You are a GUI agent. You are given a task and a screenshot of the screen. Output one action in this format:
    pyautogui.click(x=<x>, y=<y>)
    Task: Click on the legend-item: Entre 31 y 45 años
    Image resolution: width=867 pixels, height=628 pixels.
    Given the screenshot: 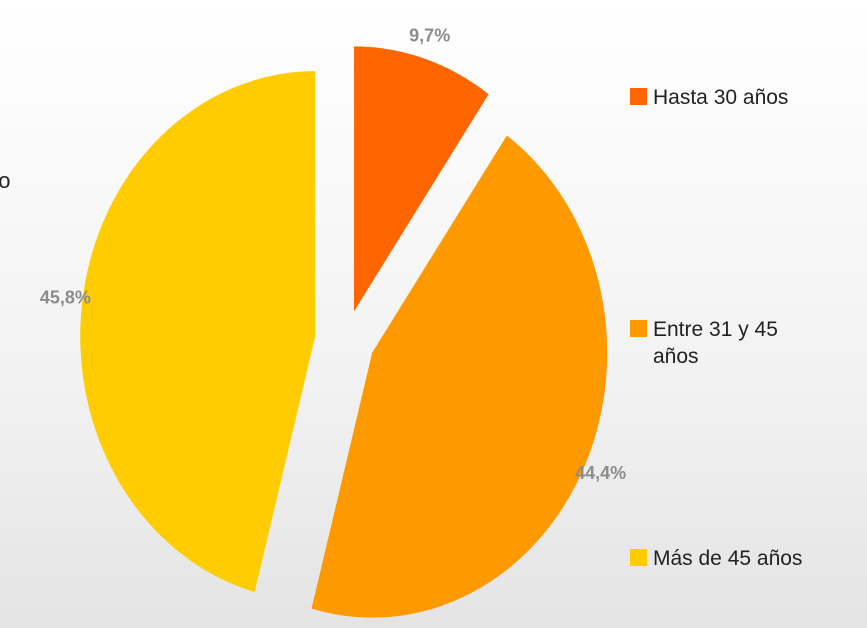 What is the action you would take?
    pyautogui.click(x=720, y=343)
    